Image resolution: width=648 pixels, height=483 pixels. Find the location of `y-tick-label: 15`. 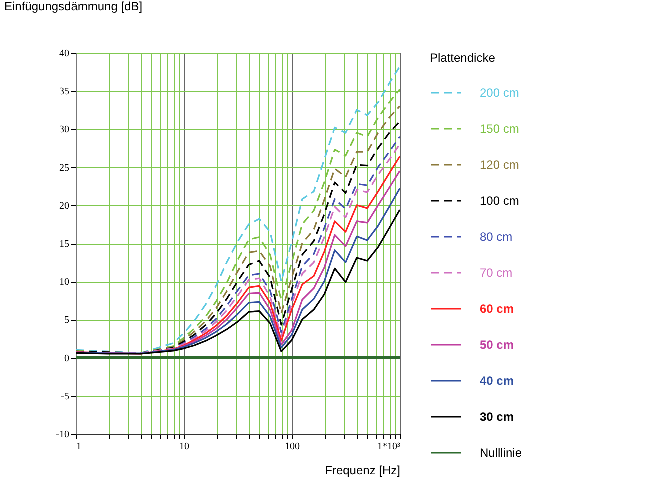

y-tick-label: 15 is located at coordinates (65, 244).